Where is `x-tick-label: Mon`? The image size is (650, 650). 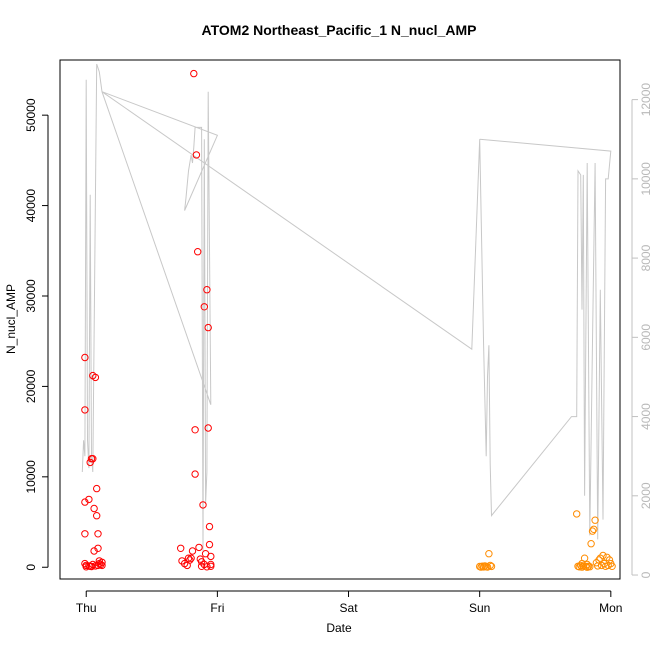 x-tick-label: Mon is located at coordinates (610, 608).